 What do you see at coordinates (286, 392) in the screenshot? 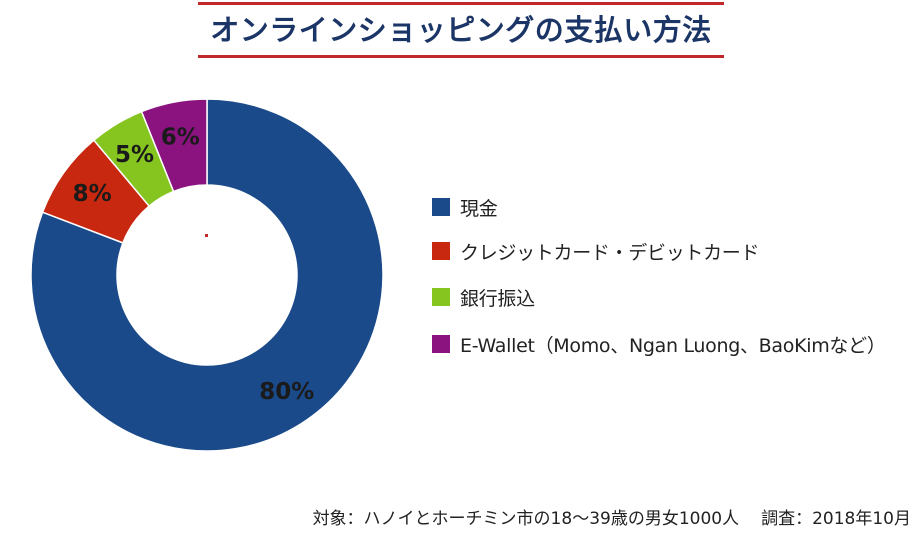
I see `slice-label-cash: 80%` at bounding box center [286, 392].